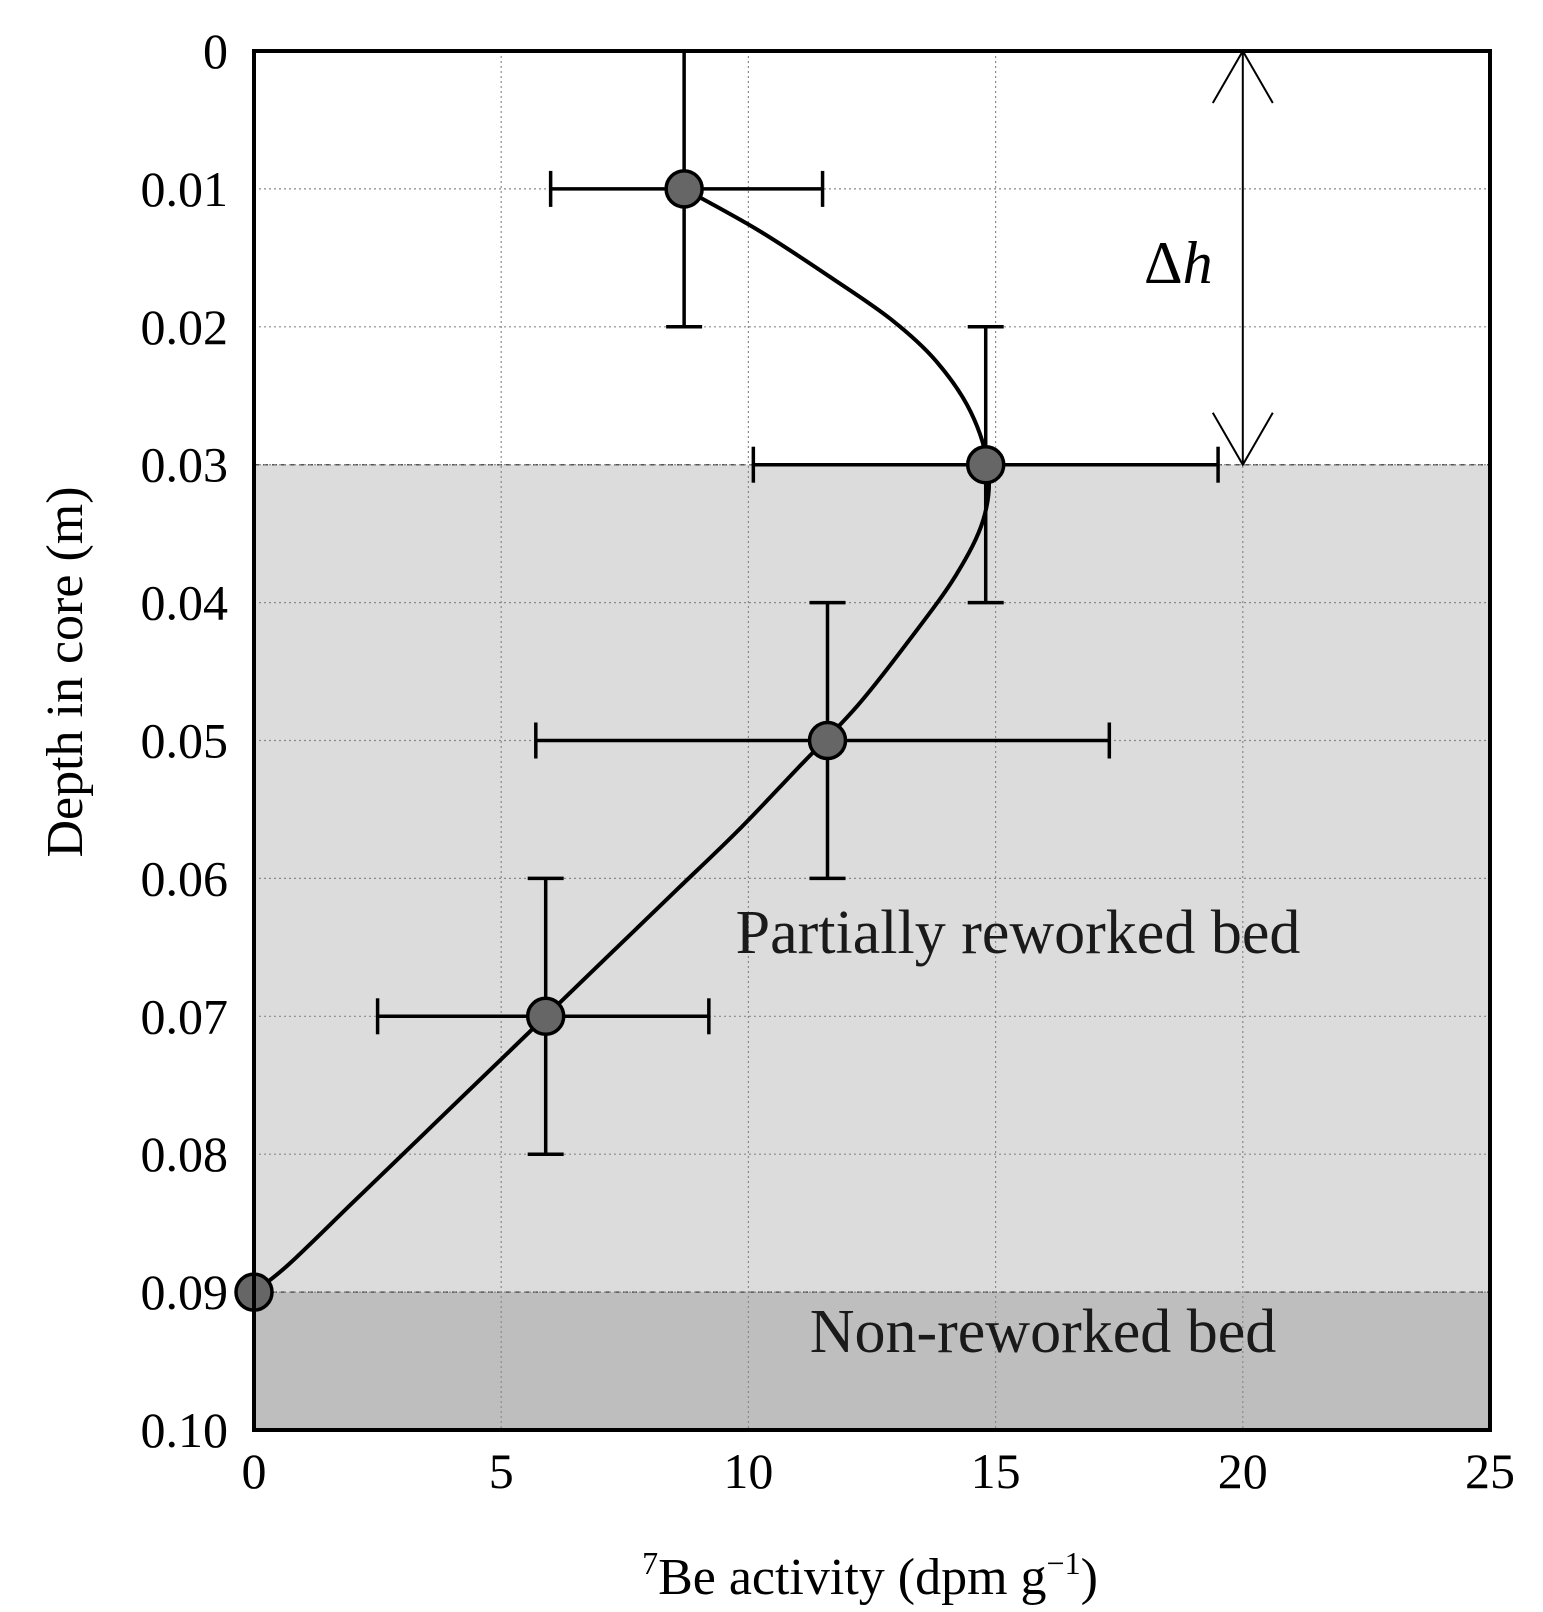  Describe the element at coordinates (852, 1577) in the screenshot. I see `x-label-main: Be activity (dpm g` at that location.